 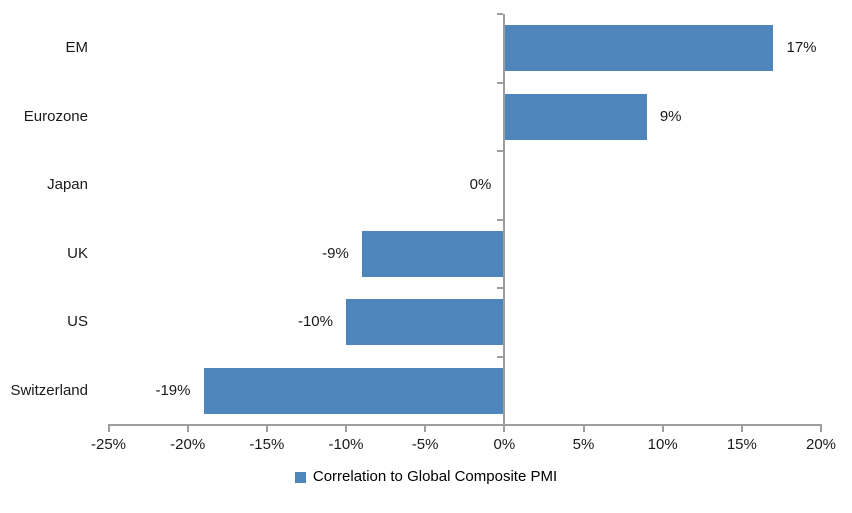 I want to click on x-axis-tick-label: 0%, so click(x=504, y=444).